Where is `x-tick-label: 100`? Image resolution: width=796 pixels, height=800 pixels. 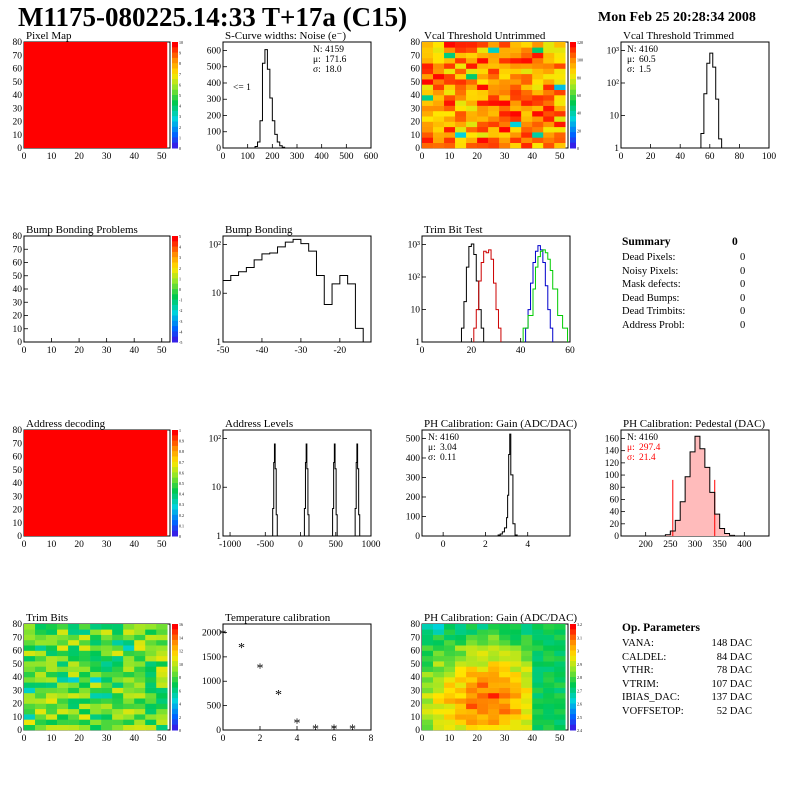
x-tick-label: 100 is located at coordinates (248, 157).